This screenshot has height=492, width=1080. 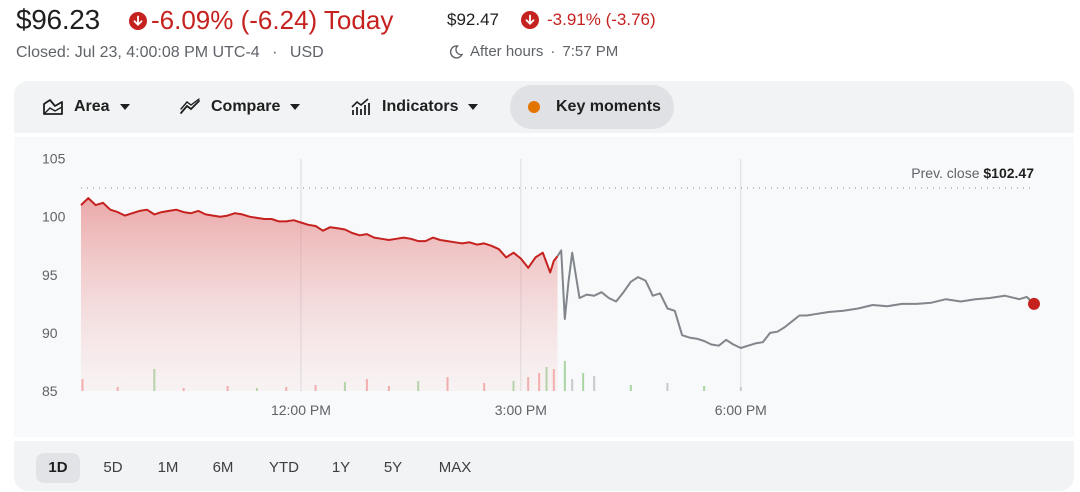 I want to click on y-tick-label: 85, so click(x=50, y=391).